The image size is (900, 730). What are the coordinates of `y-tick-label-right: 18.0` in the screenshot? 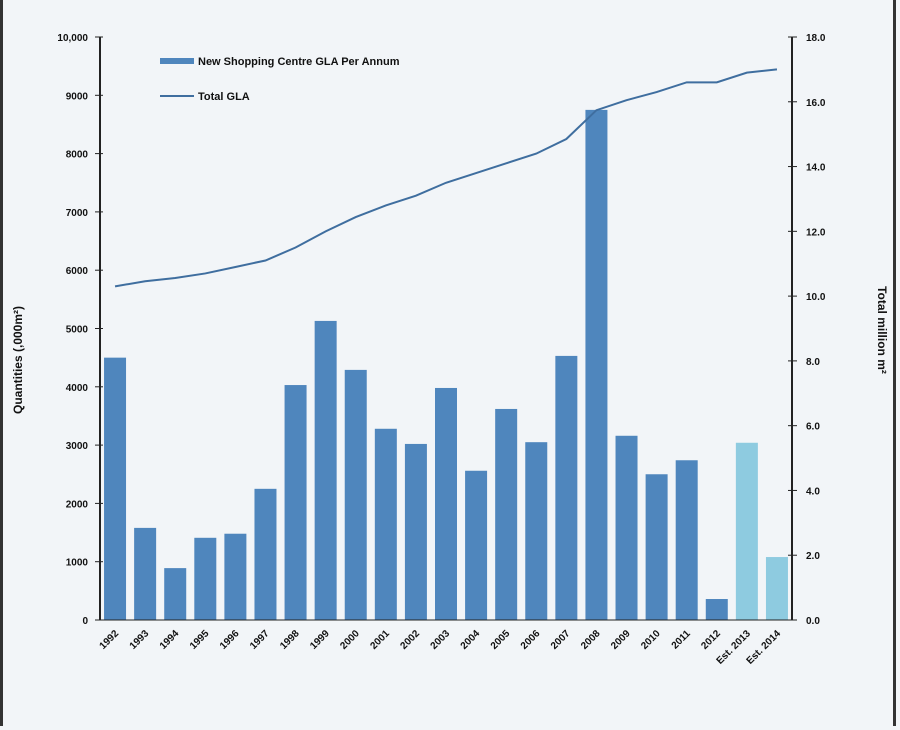 It's located at (816, 38).